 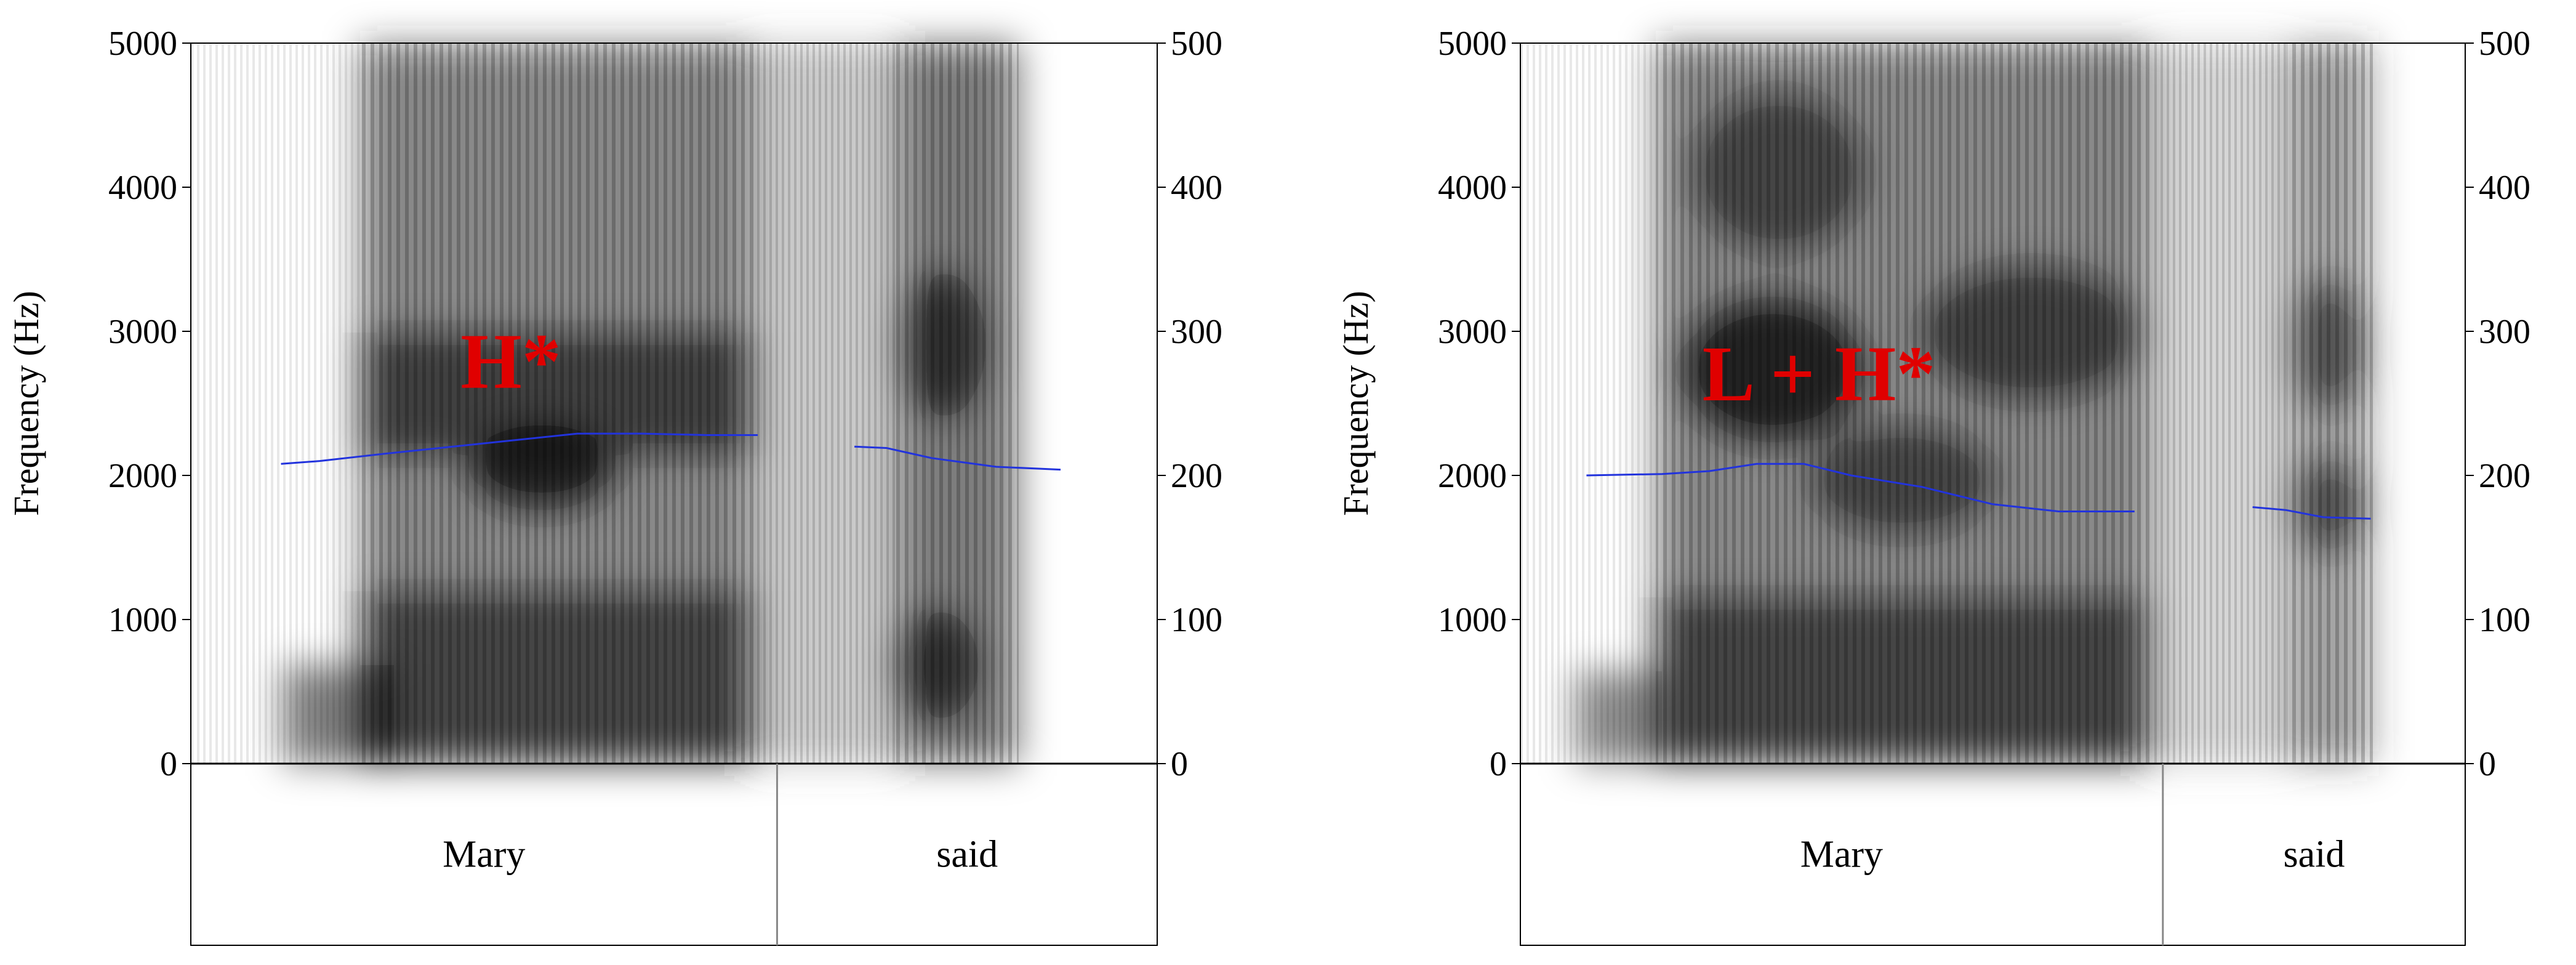 I want to click on y-axis-left: 0 1000 2000 3000 4000 5000, so click(x=149, y=404).